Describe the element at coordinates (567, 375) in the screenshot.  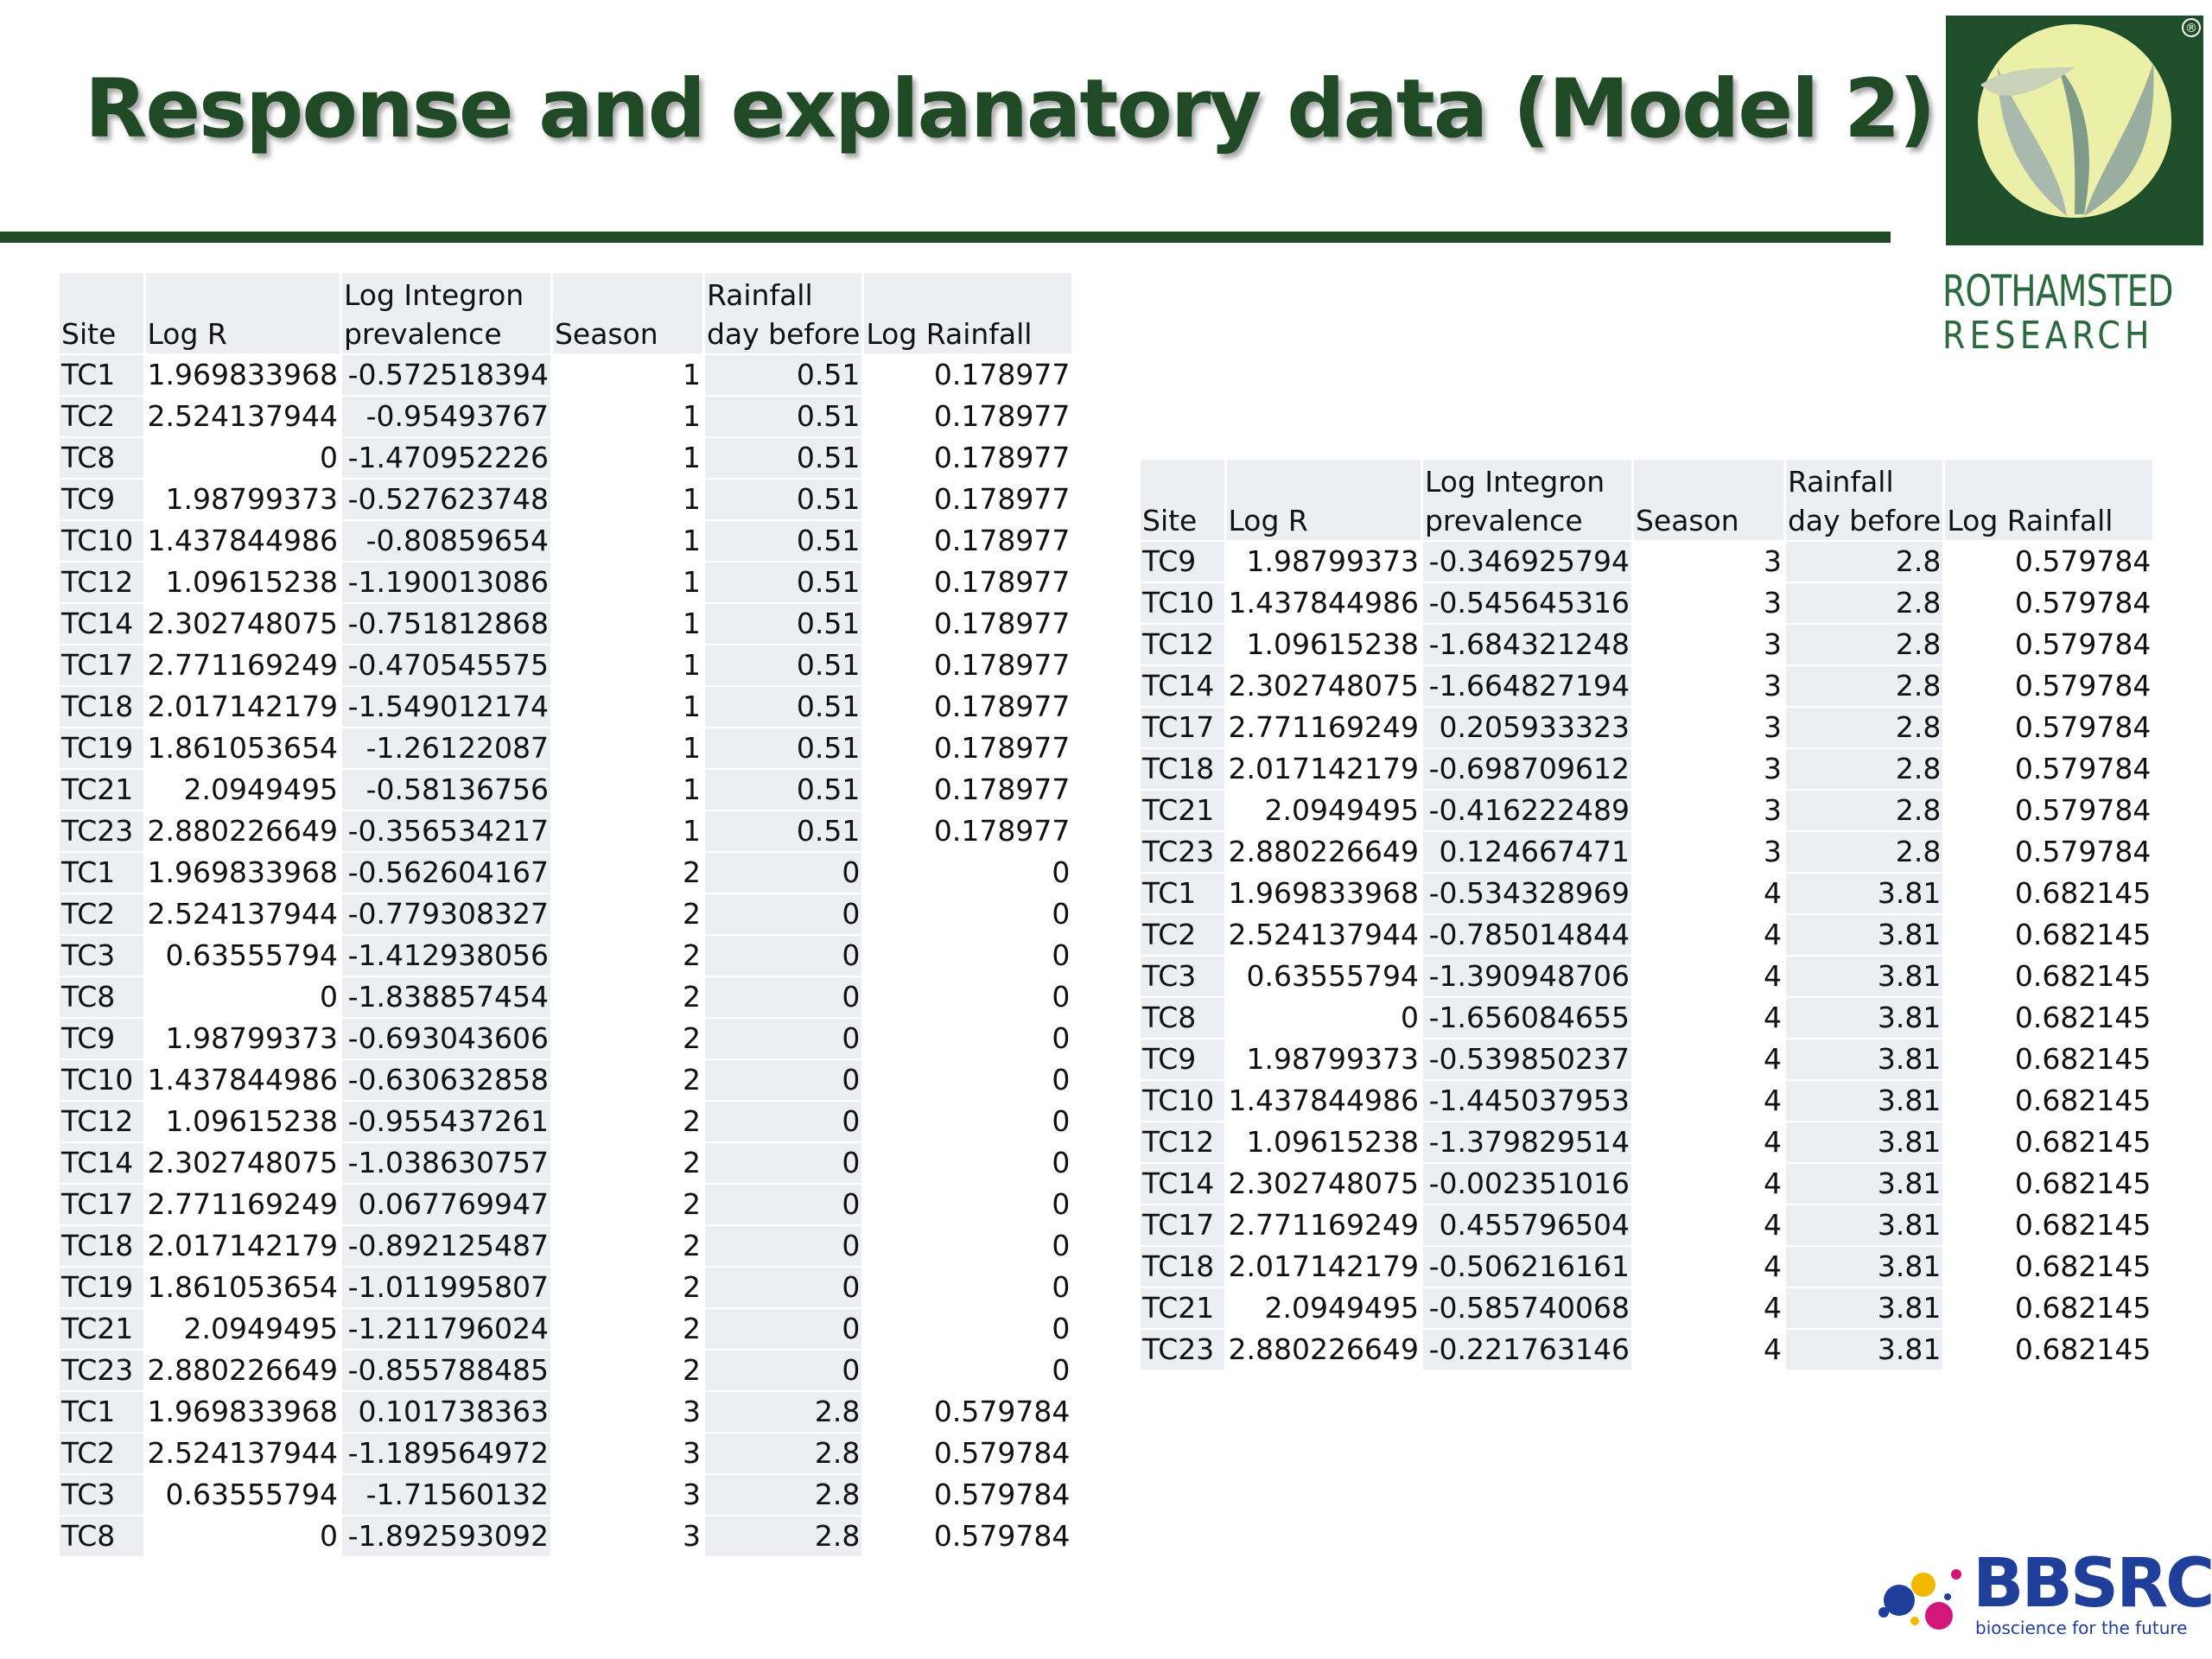
I see `table-row: TC1 1.969833968 -0.572518394 1 0.51 0.178977` at that location.